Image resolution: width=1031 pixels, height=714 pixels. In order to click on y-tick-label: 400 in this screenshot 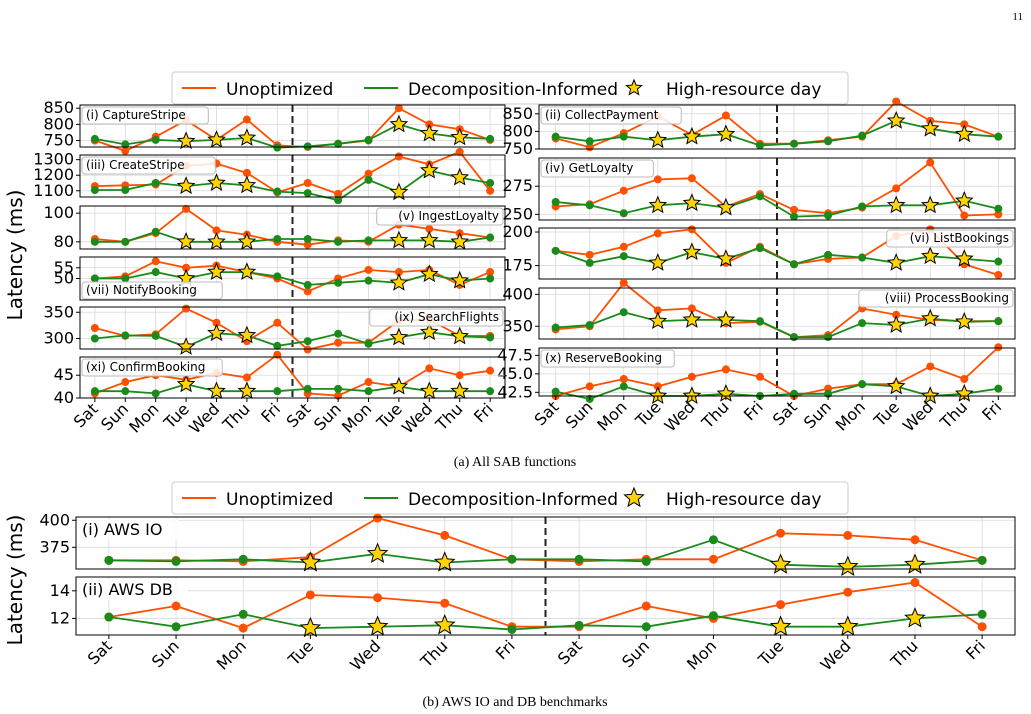, I will do `click(517, 293)`.